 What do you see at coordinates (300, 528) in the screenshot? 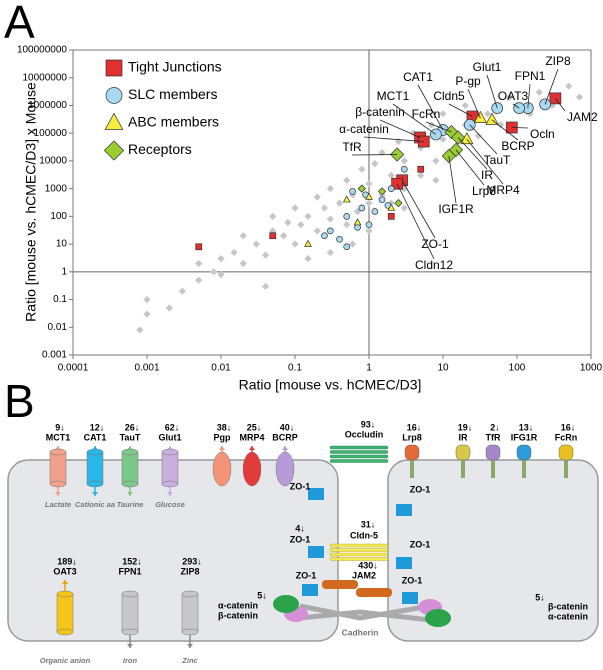
I see `count-label: 4↓` at bounding box center [300, 528].